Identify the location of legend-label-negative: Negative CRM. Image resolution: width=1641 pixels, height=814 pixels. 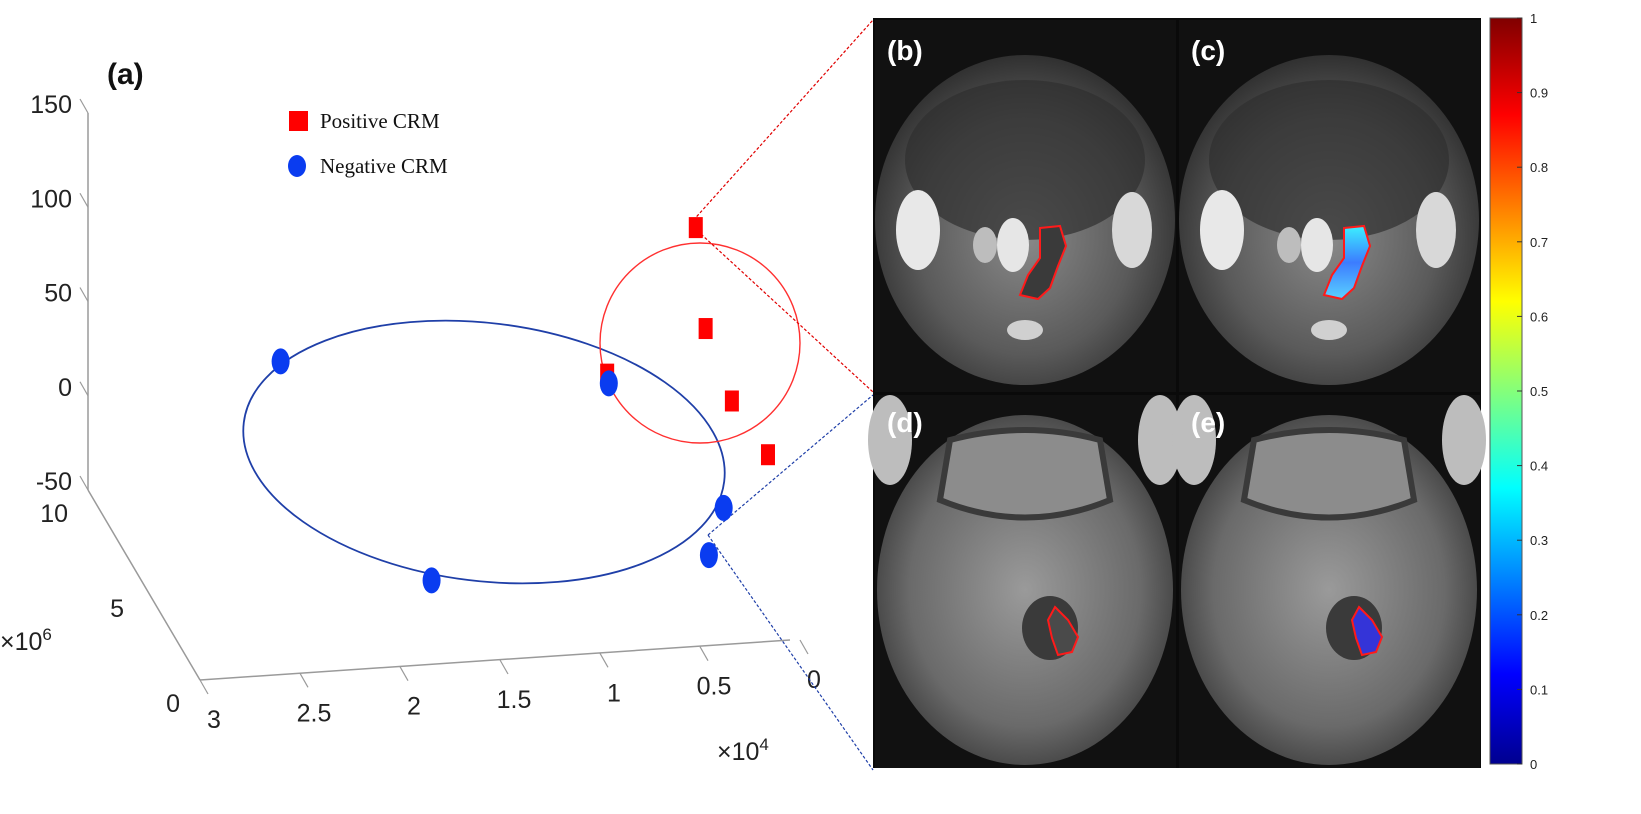
(384, 166).